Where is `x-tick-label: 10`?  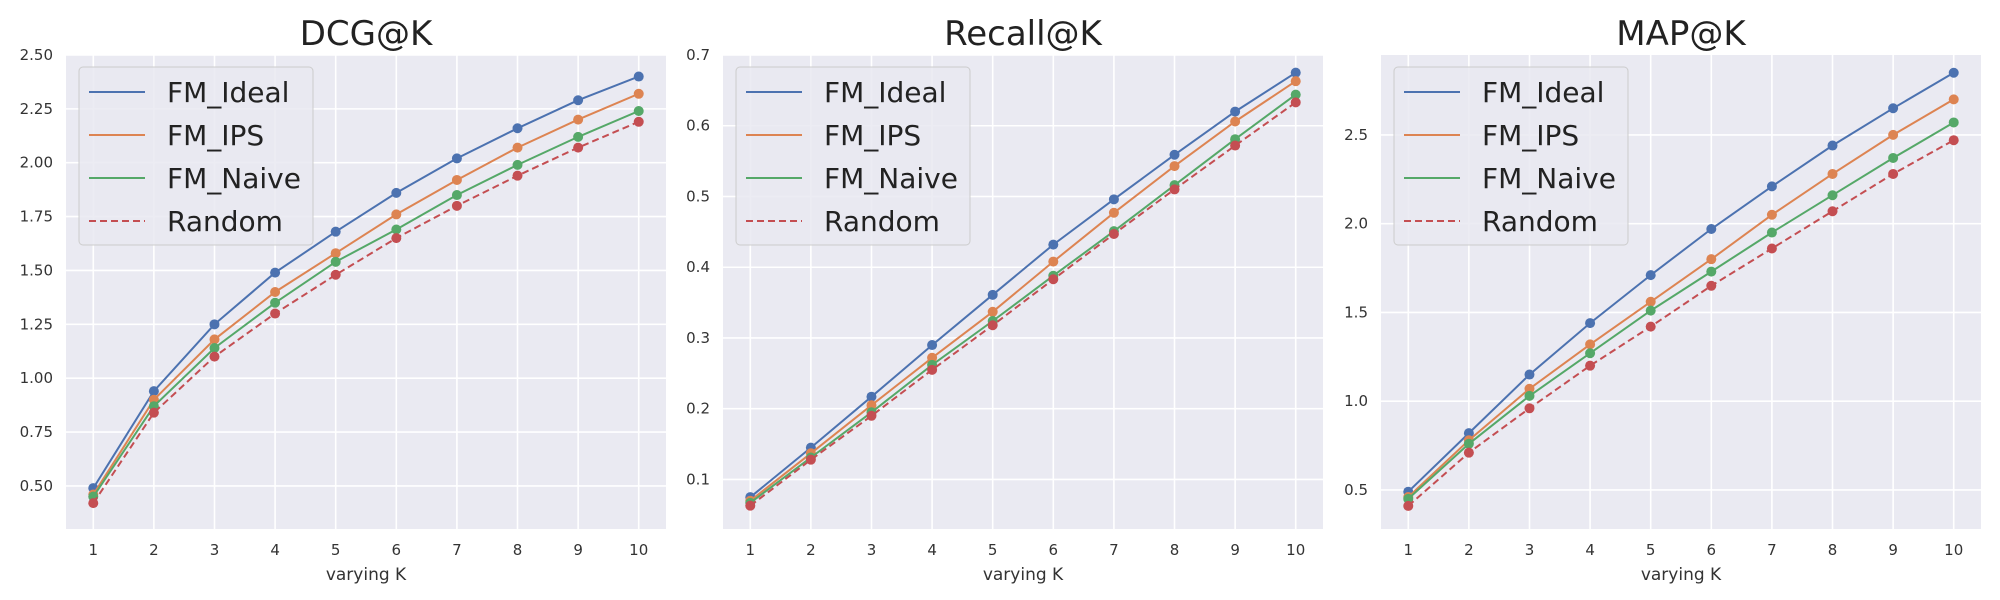 x-tick-label: 10 is located at coordinates (638, 550).